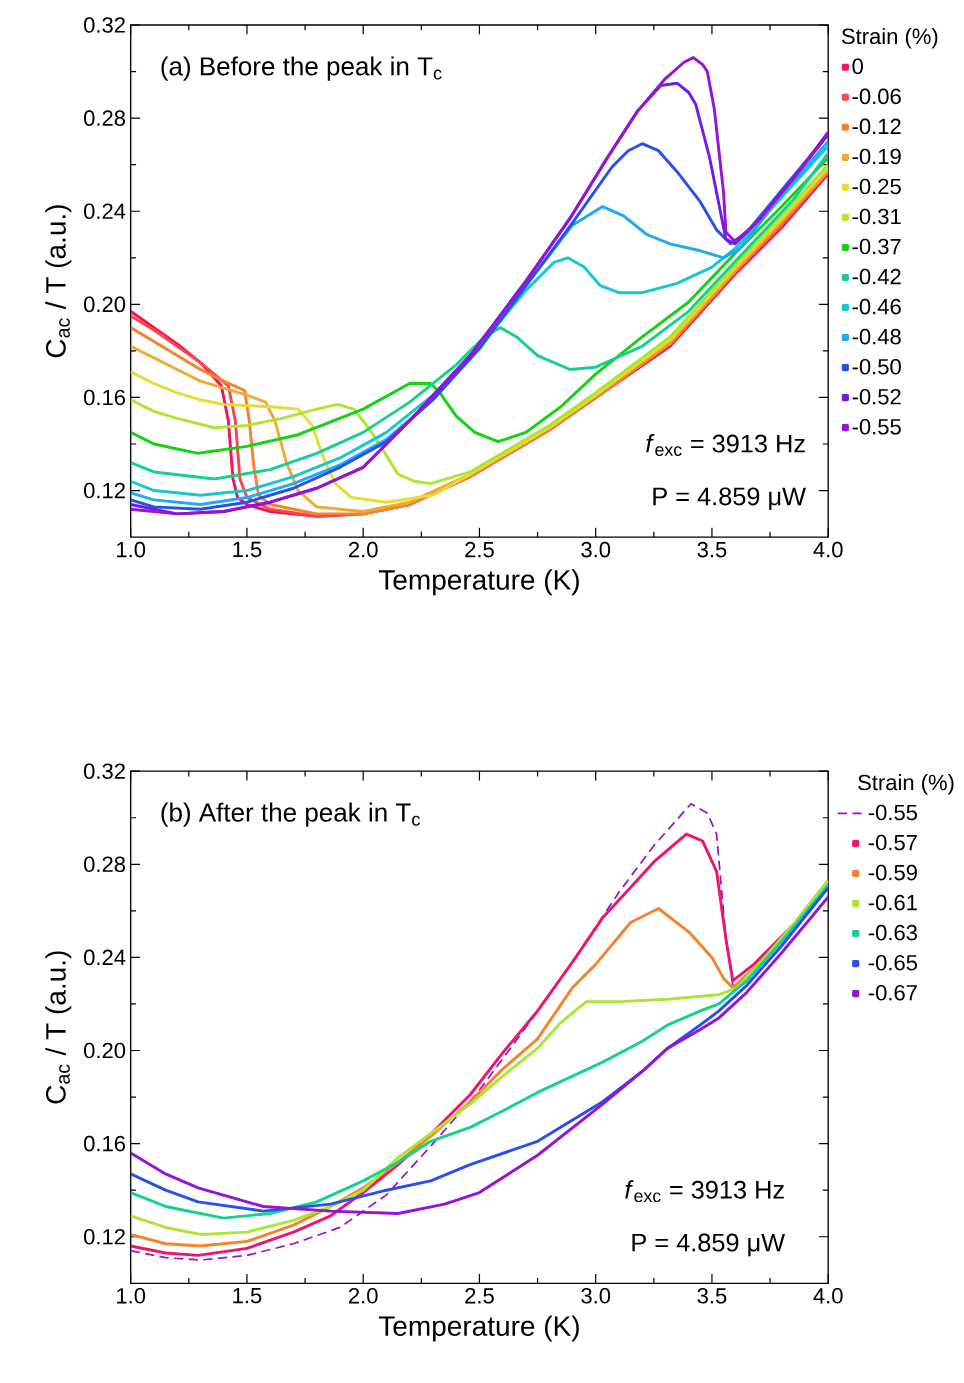 This screenshot has height=1383, width=964. Describe the element at coordinates (892, 962) in the screenshot. I see `legend-label: -0.65` at that location.